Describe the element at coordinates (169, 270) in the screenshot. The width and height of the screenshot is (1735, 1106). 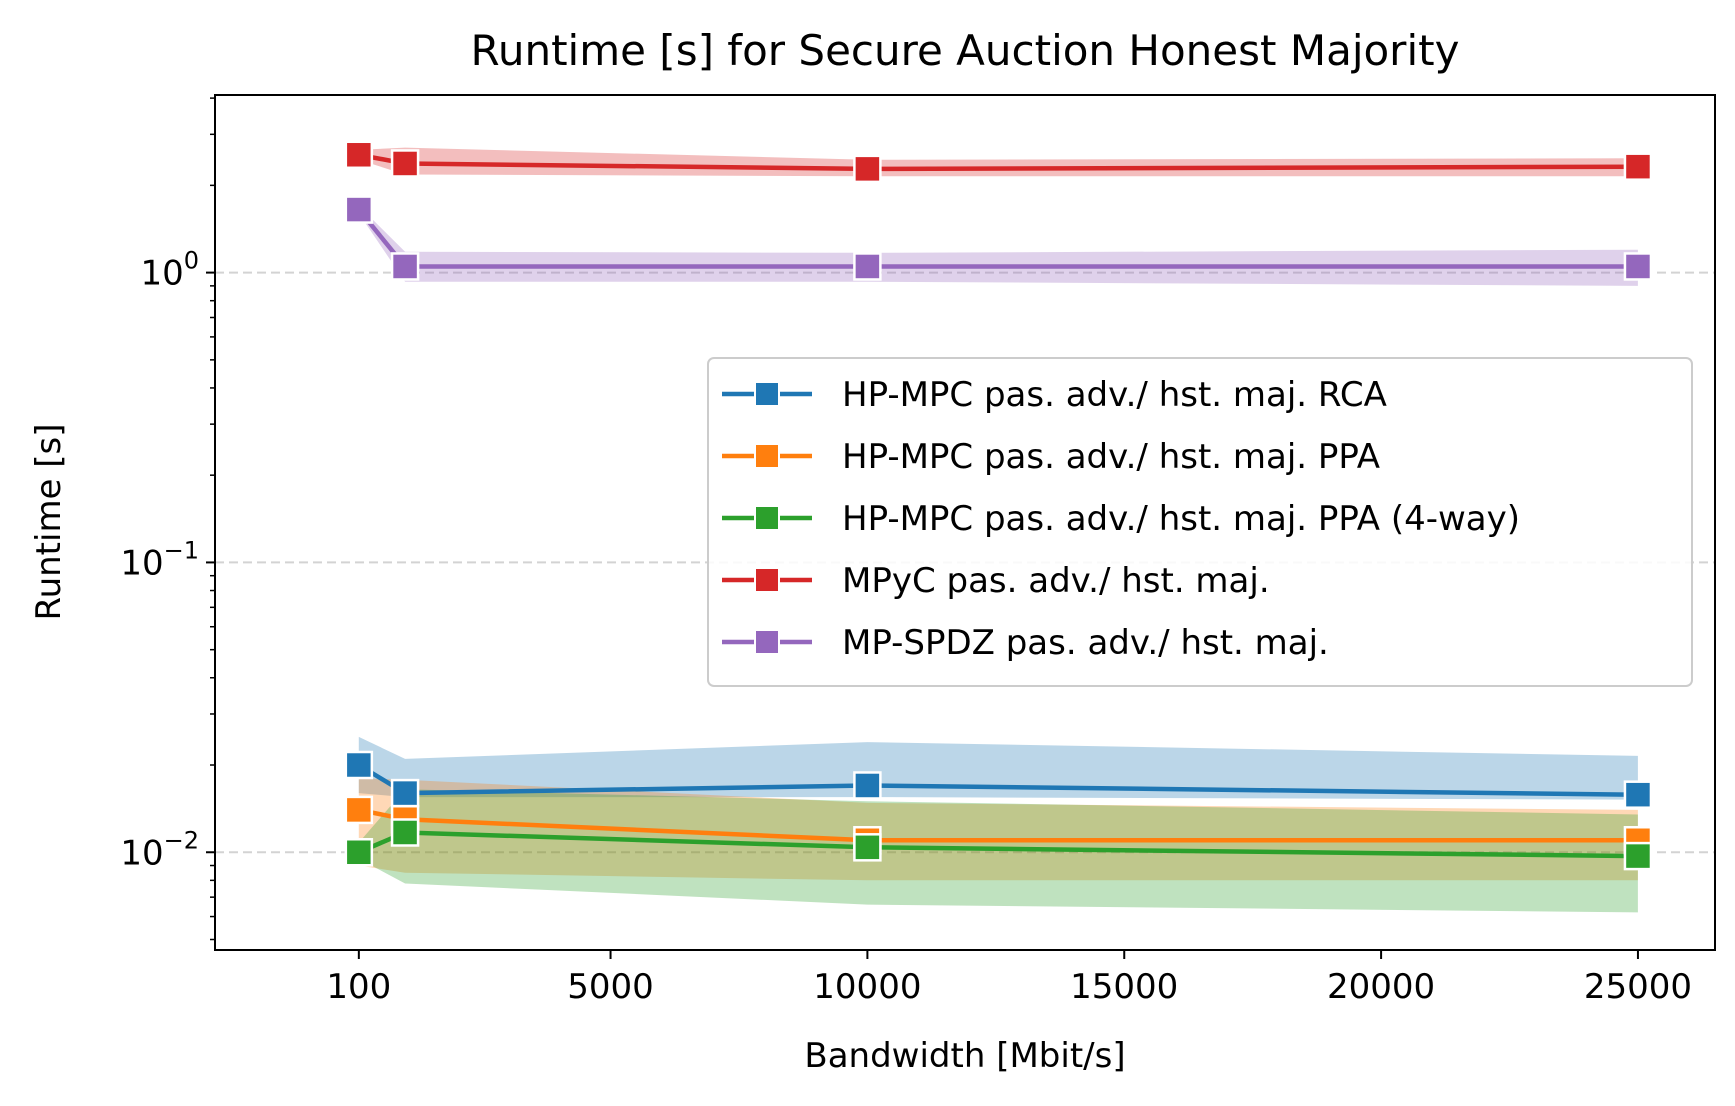
I see `y-tick-label-0: 10⁰` at that location.